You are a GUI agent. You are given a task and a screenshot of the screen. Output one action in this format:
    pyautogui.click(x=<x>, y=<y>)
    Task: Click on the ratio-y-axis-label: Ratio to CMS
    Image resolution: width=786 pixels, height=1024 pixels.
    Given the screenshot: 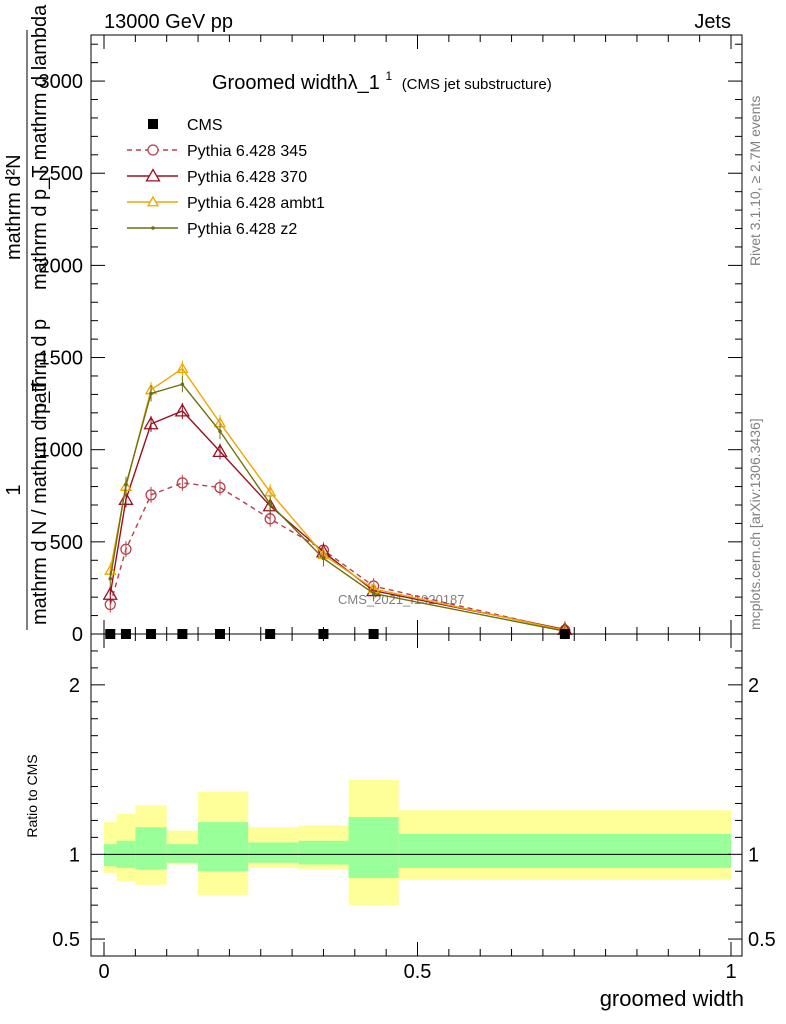 What is the action you would take?
    pyautogui.click(x=32, y=795)
    